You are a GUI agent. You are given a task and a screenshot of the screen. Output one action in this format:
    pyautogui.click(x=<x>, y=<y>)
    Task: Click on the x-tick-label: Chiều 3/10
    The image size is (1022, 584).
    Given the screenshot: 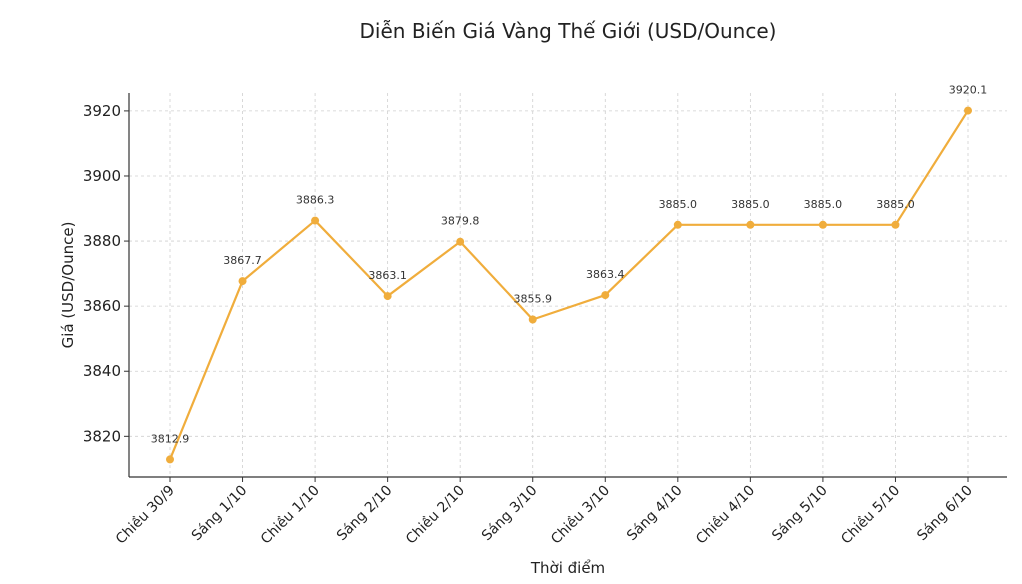 What is the action you would take?
    pyautogui.click(x=580, y=515)
    